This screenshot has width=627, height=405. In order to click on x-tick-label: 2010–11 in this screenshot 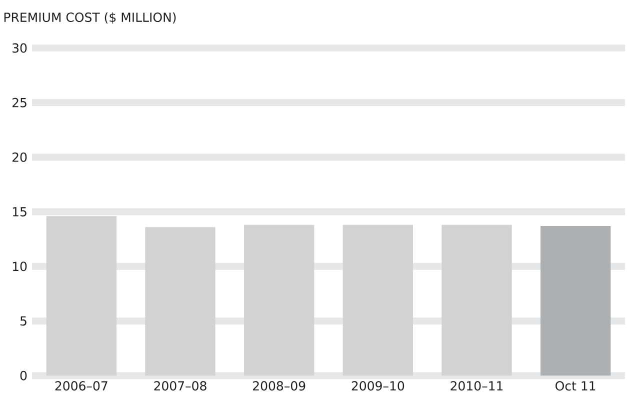, I will do `click(476, 386)`.